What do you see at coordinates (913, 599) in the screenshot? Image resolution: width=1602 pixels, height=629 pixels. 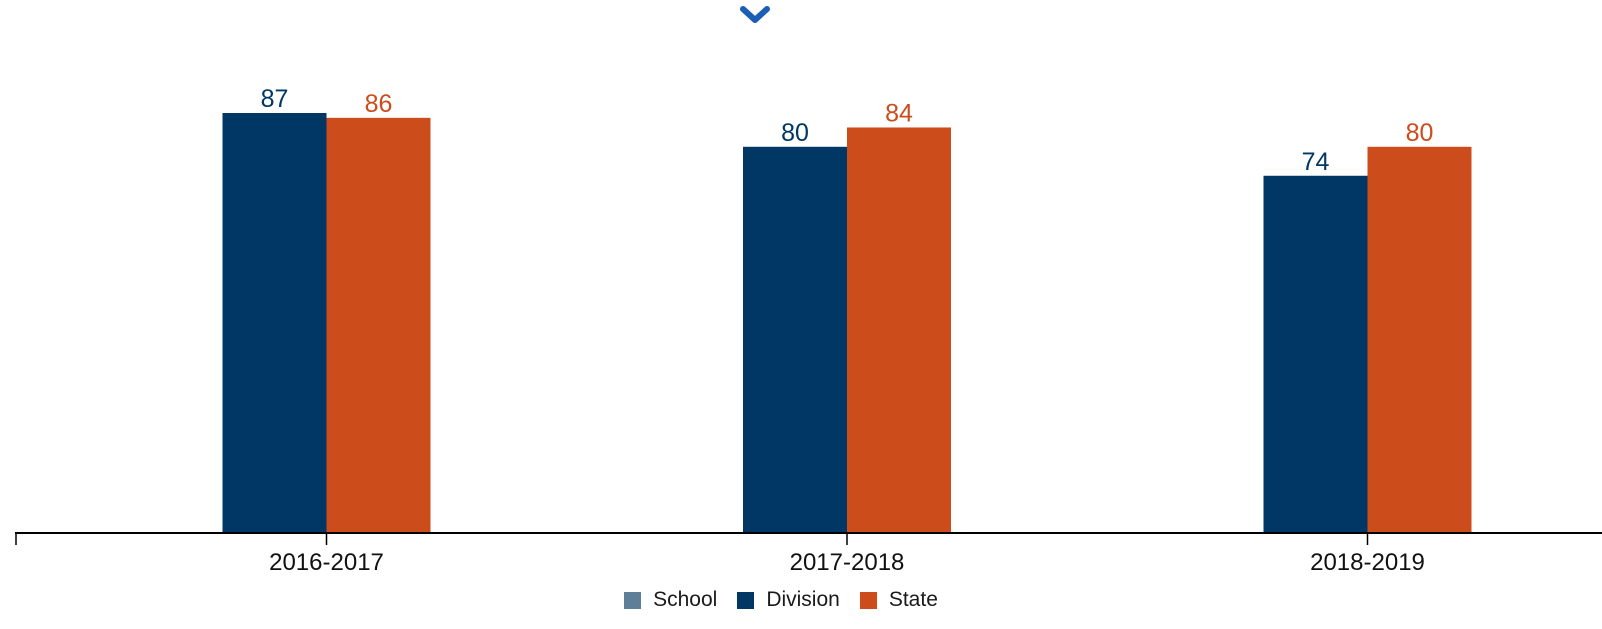 I see `legend-label-state: State` at bounding box center [913, 599].